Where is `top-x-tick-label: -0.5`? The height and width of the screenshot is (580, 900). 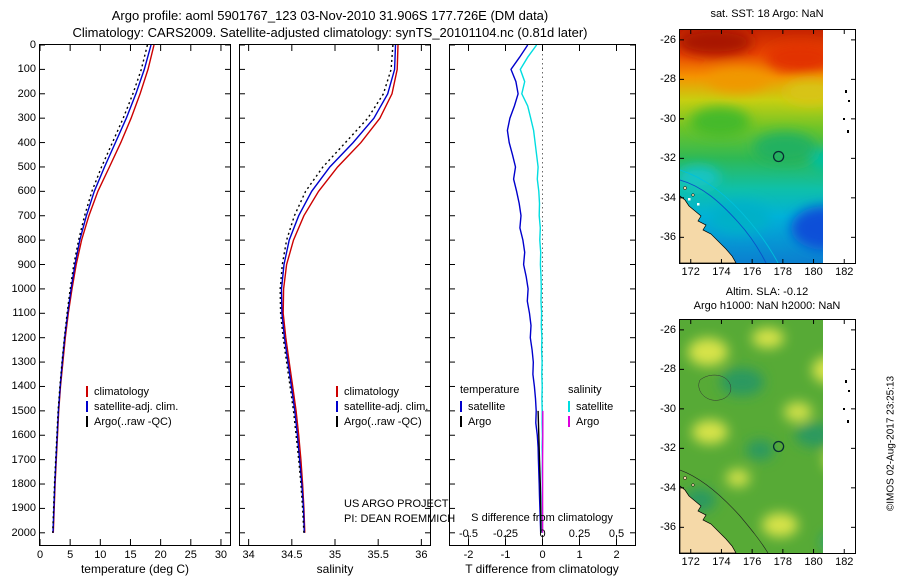
top-x-tick-label: -0.5 is located at coordinates (468, 534).